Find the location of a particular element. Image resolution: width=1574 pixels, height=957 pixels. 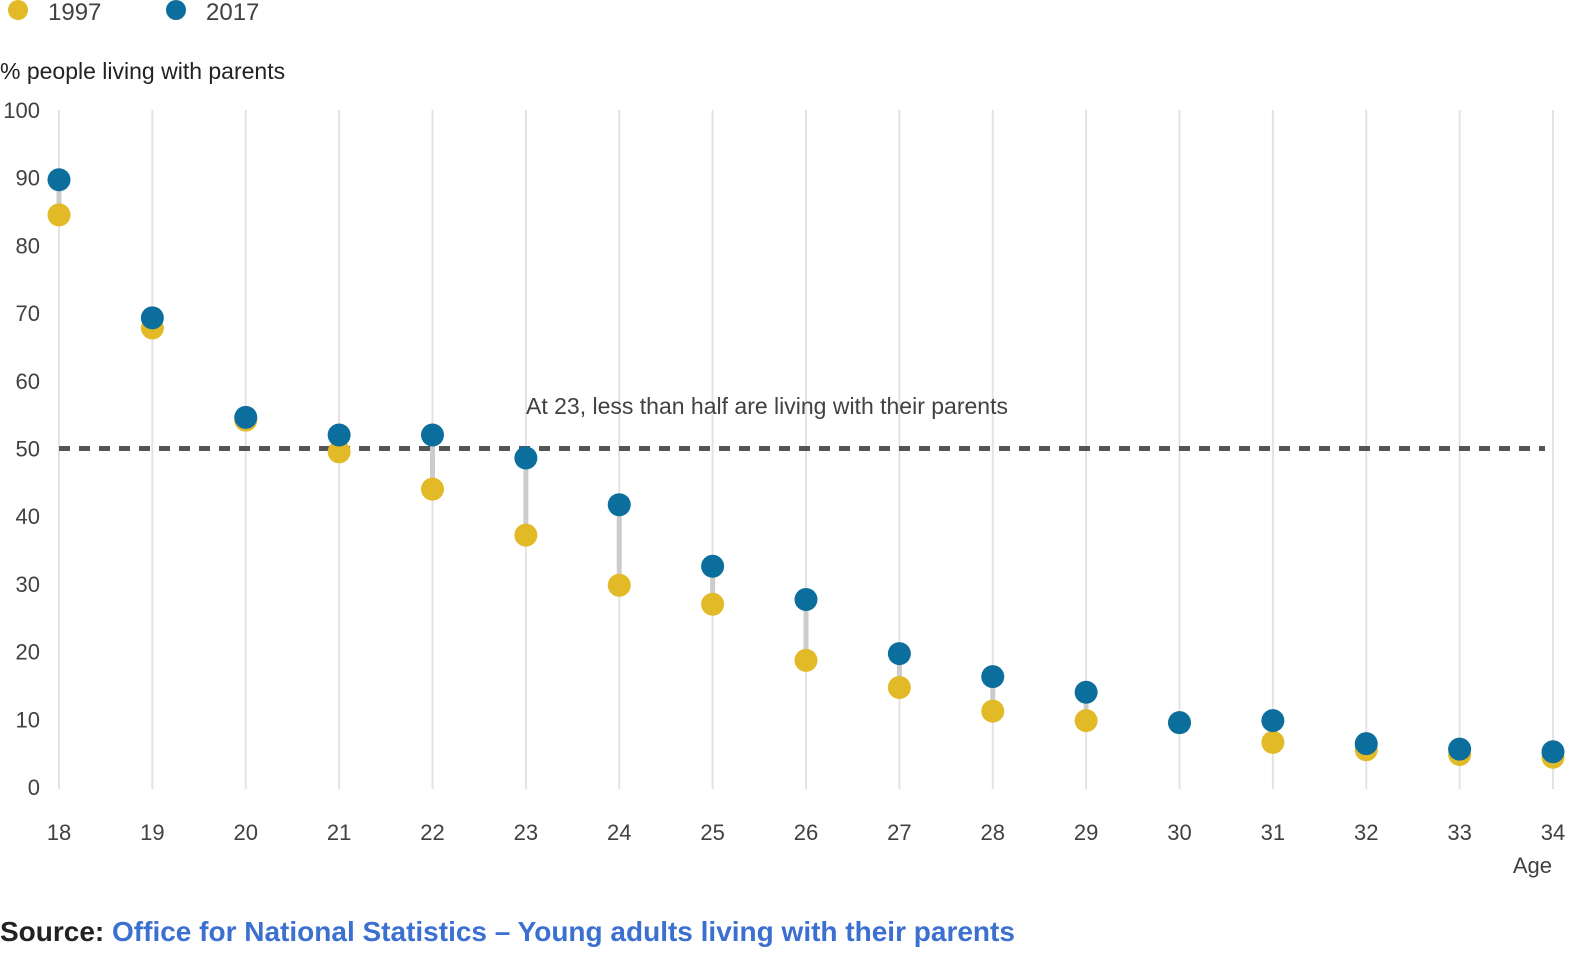

x-tick-label: 26 is located at coordinates (806, 832).